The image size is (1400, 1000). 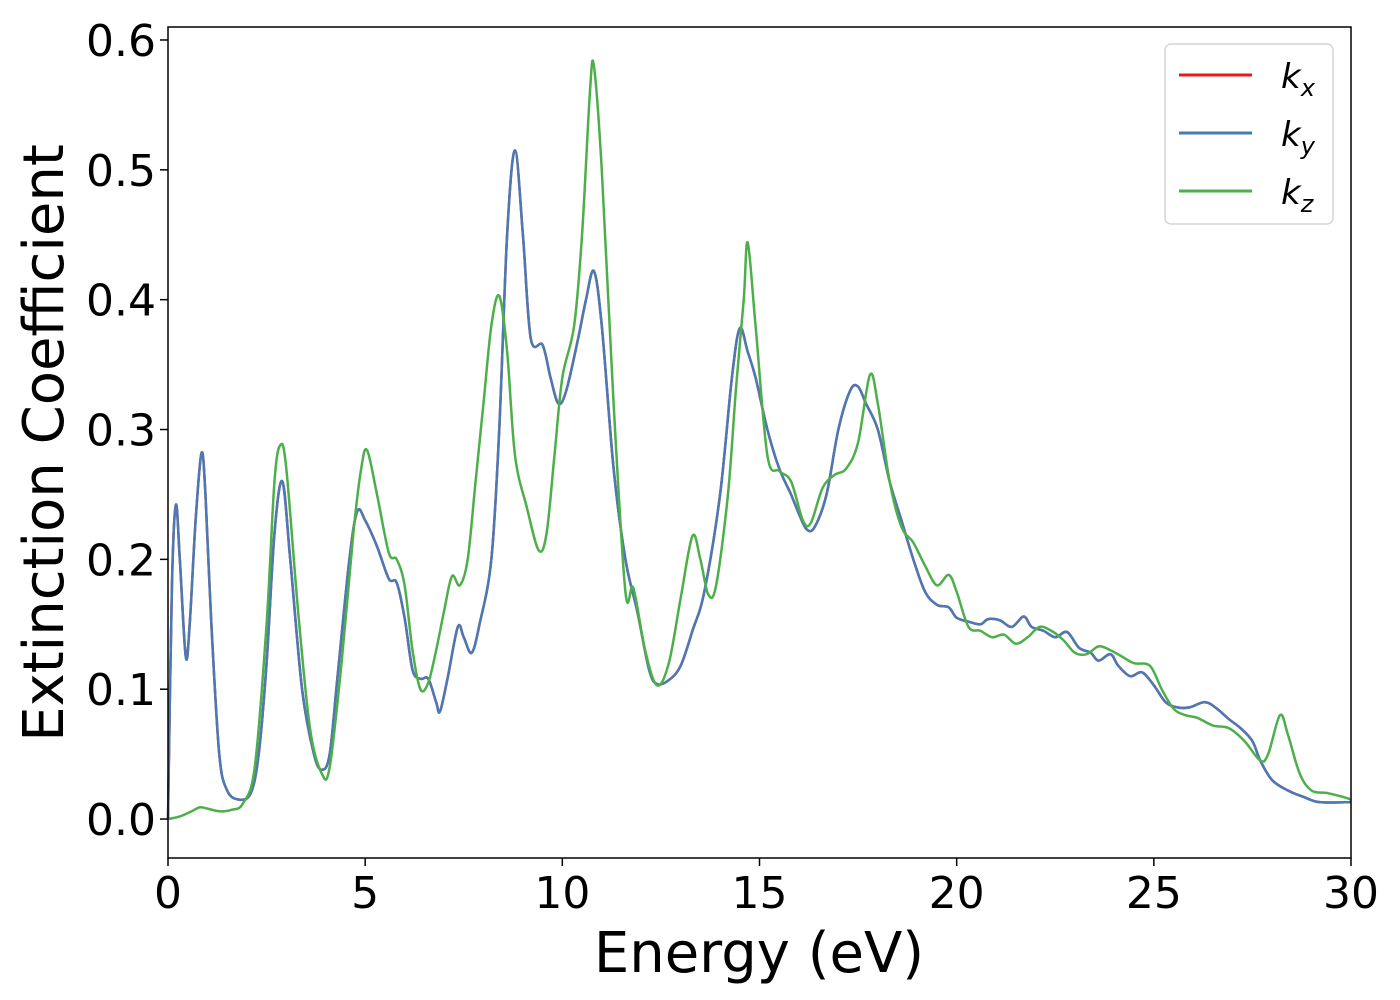 What do you see at coordinates (168, 893) in the screenshot?
I see `x-tick-label: 0` at bounding box center [168, 893].